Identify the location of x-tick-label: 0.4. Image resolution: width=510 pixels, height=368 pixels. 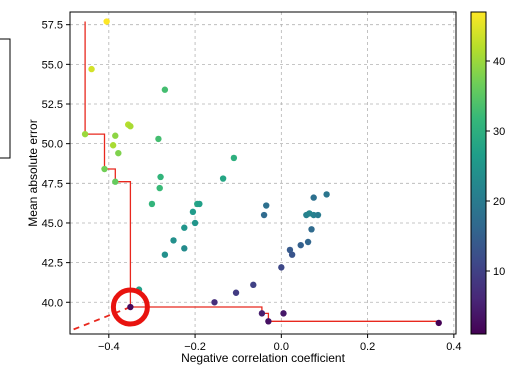
(453, 347).